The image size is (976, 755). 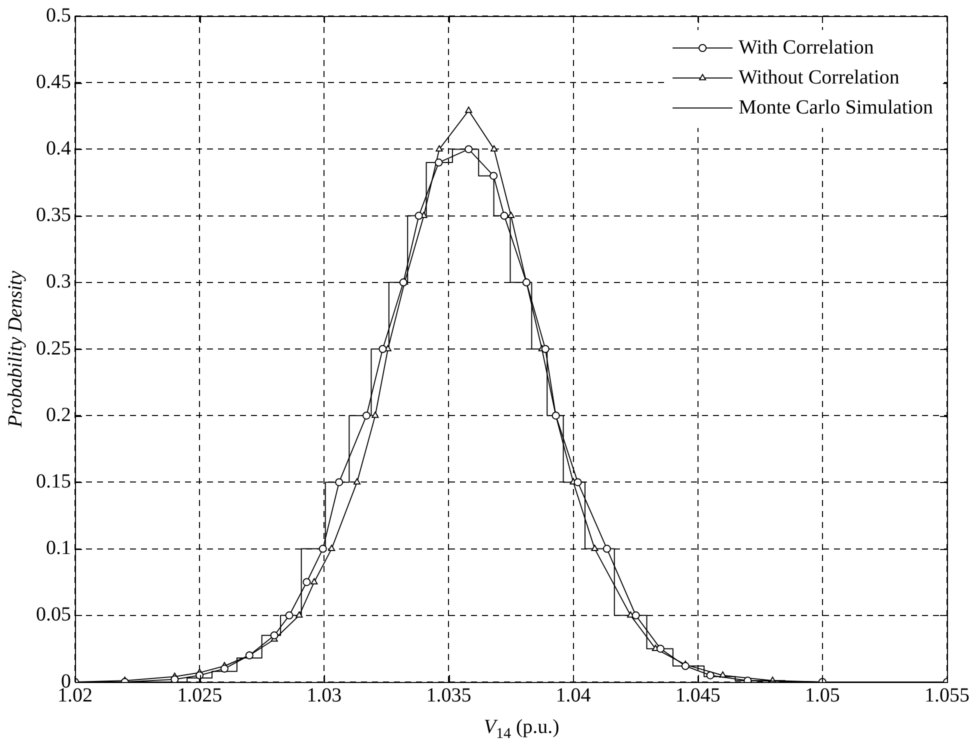 What do you see at coordinates (947, 695) in the screenshot?
I see `x-tick-label: 1.055` at bounding box center [947, 695].